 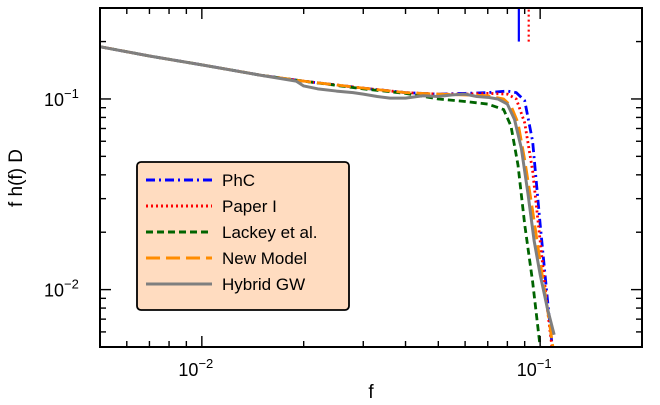 What do you see at coordinates (264, 258) in the screenshot?
I see `legend-label-4: New Model` at bounding box center [264, 258].